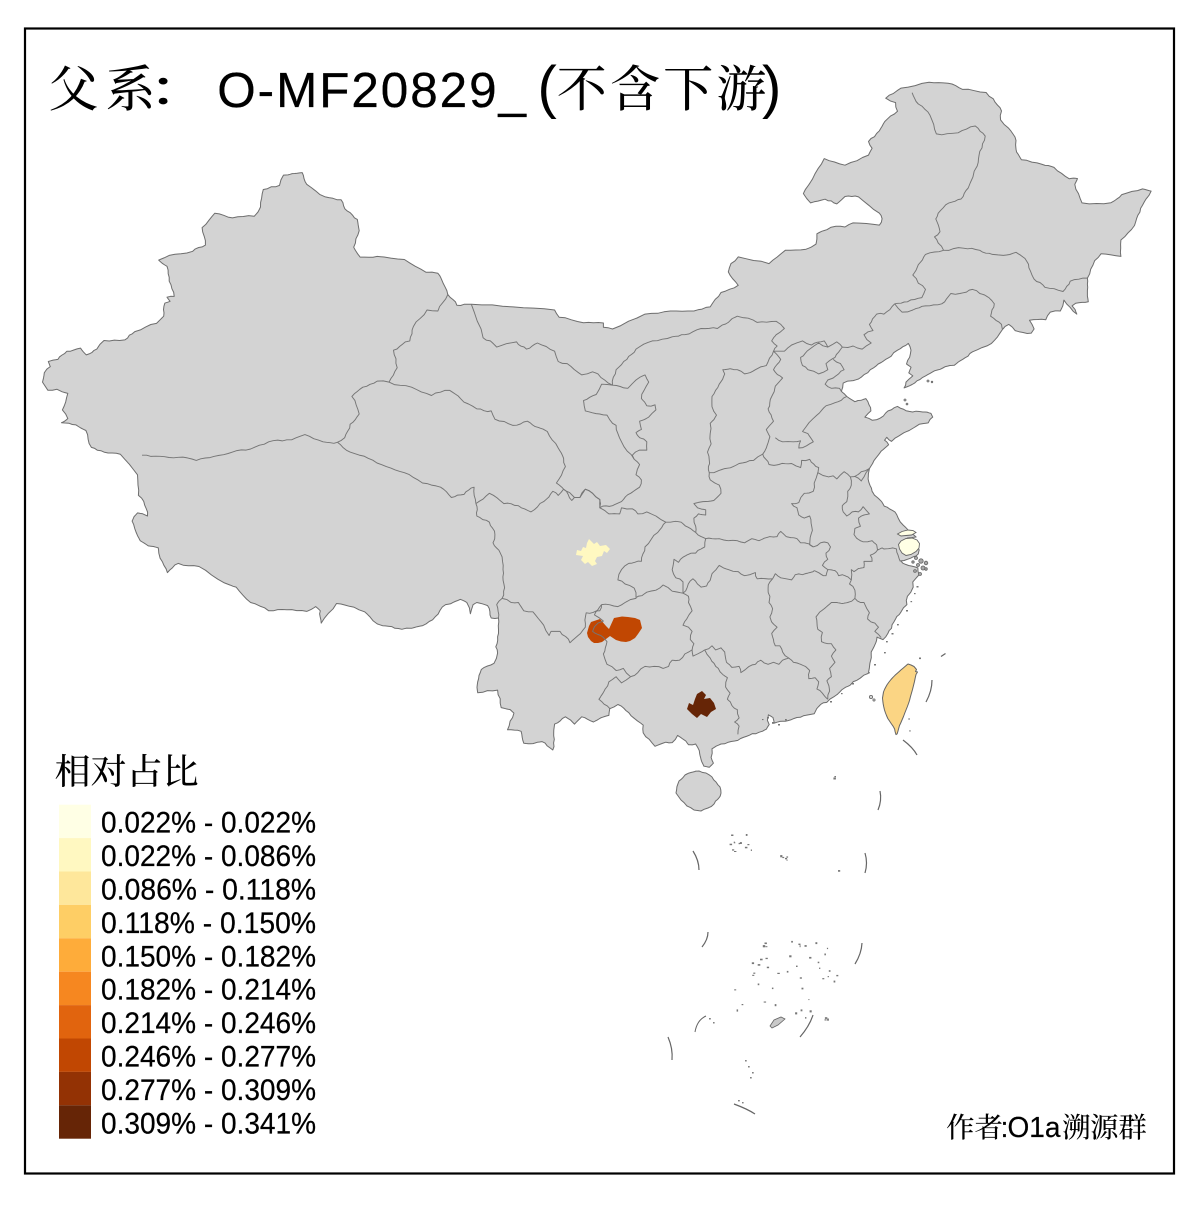 This screenshot has height=1205, width=1200. What do you see at coordinates (372, 90) in the screenshot?
I see `svg-text: O-MF20829_` at bounding box center [372, 90].